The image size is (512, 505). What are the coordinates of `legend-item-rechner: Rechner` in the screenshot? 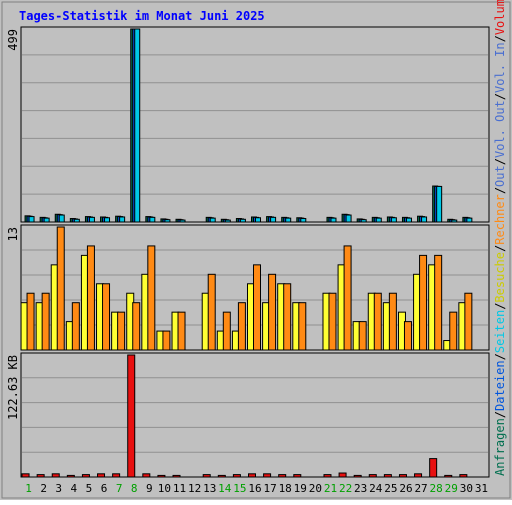 It's located at (500, 219).